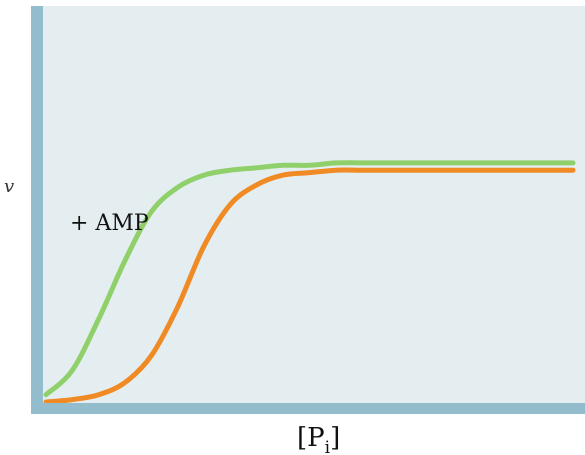 This screenshot has height=455, width=585. Describe the element at coordinates (109, 223) in the screenshot. I see `annotation-plus-amp: + AMP` at that location.